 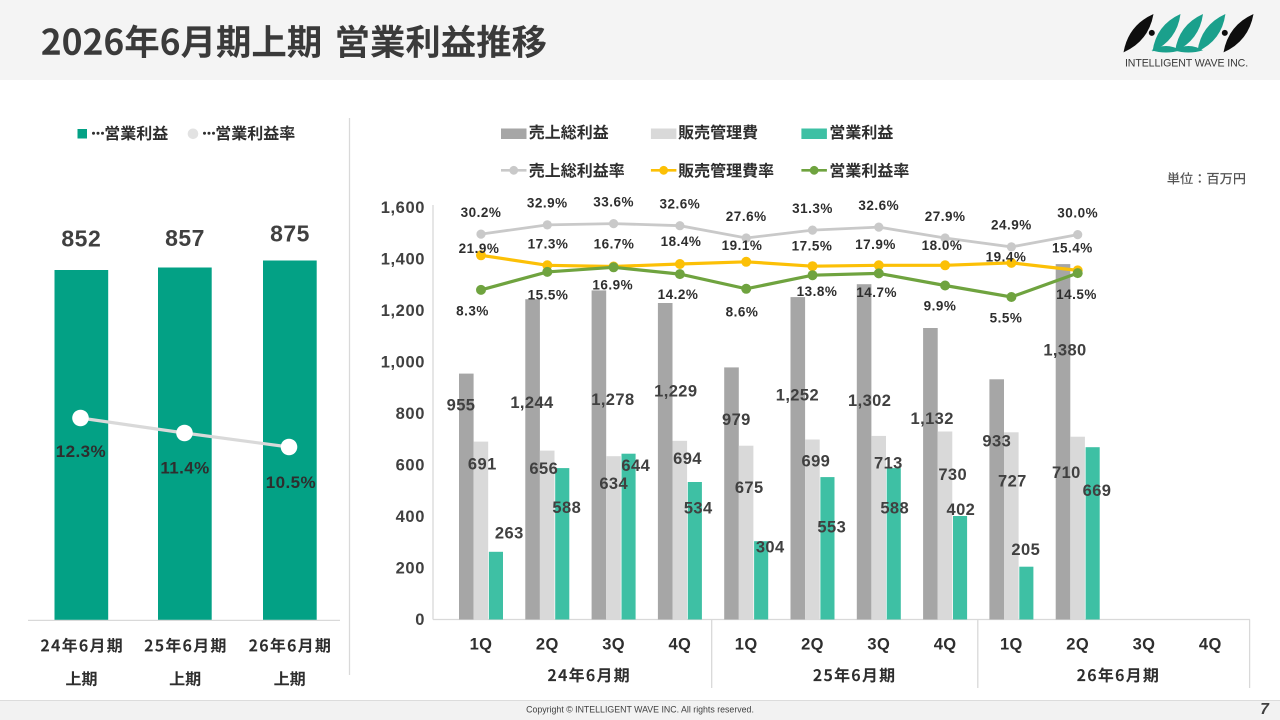 What do you see at coordinates (185, 238) in the screenshot?
I see `svg-text: 857` at bounding box center [185, 238].